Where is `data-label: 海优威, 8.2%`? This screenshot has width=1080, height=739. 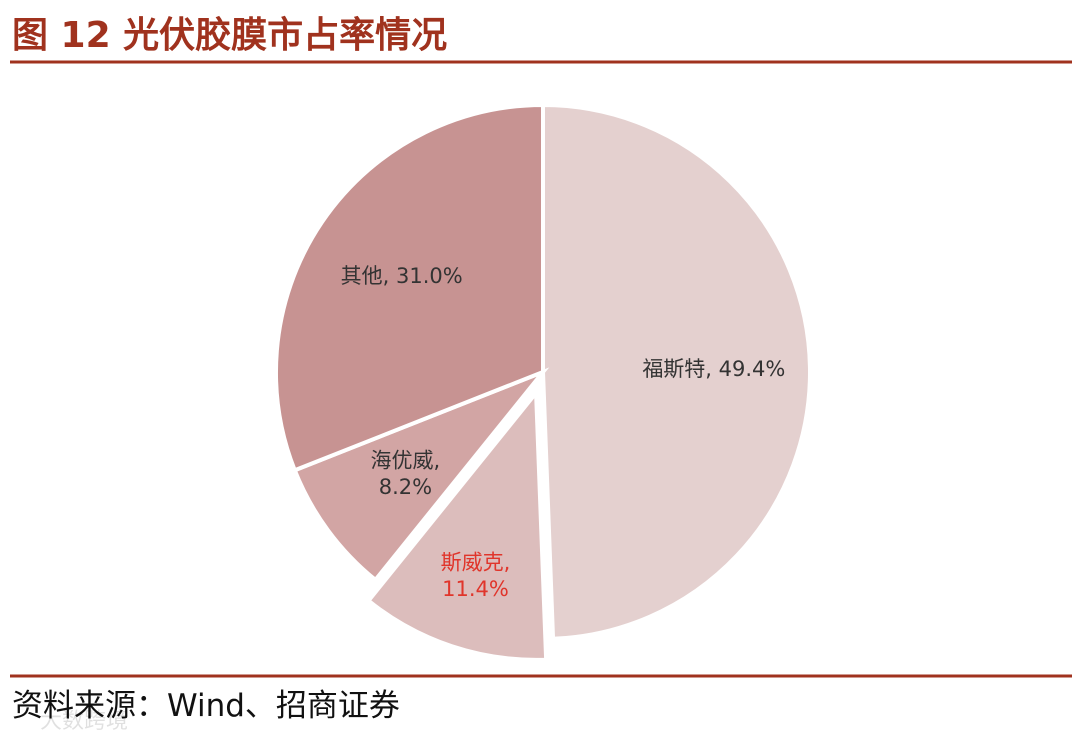
data-label: 海优威, 8.2% is located at coordinates (406, 474).